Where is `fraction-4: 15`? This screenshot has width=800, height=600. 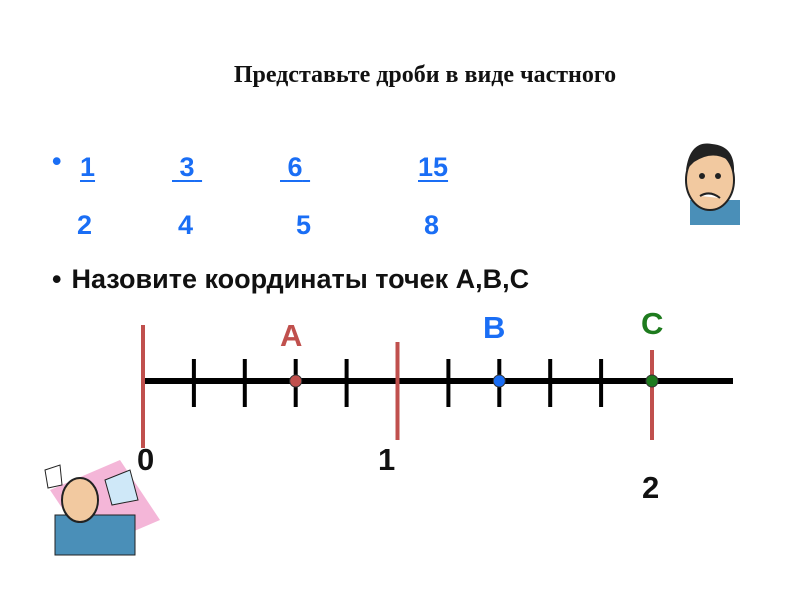 fraction-4: 15 is located at coordinates (433, 167).